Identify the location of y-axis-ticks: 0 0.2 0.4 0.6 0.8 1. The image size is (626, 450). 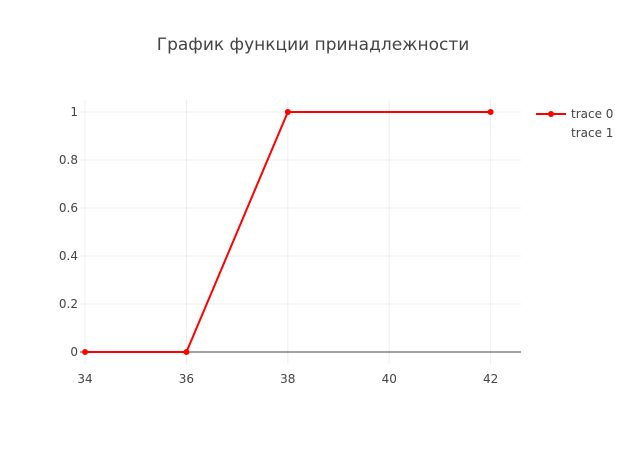
(68, 232).